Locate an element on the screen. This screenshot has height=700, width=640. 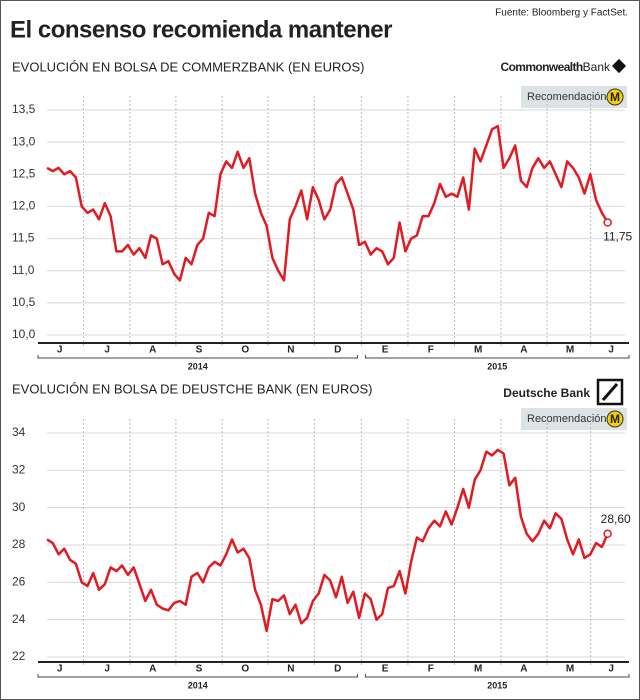
y-tick-label: 26 is located at coordinates (19, 582).